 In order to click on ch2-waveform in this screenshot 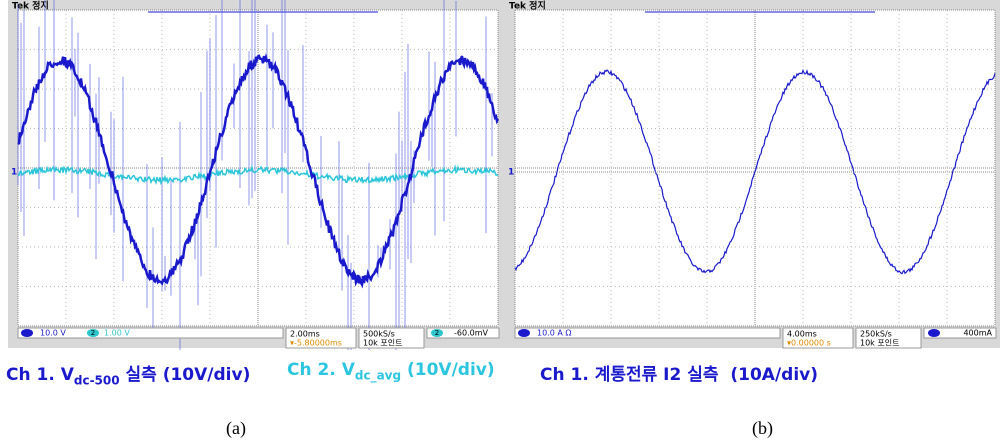, I will do `click(258, 175)`.